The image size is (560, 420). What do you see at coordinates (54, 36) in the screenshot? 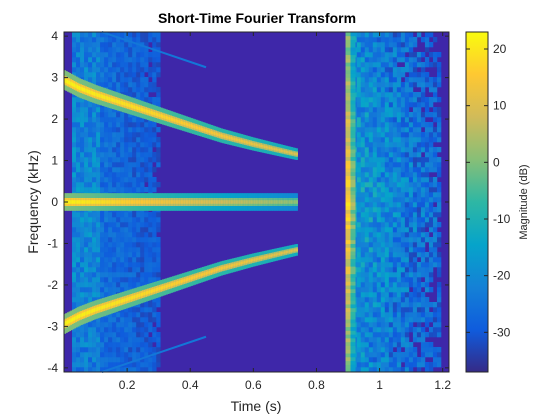
I see `y-tick-label: 4` at bounding box center [54, 36].